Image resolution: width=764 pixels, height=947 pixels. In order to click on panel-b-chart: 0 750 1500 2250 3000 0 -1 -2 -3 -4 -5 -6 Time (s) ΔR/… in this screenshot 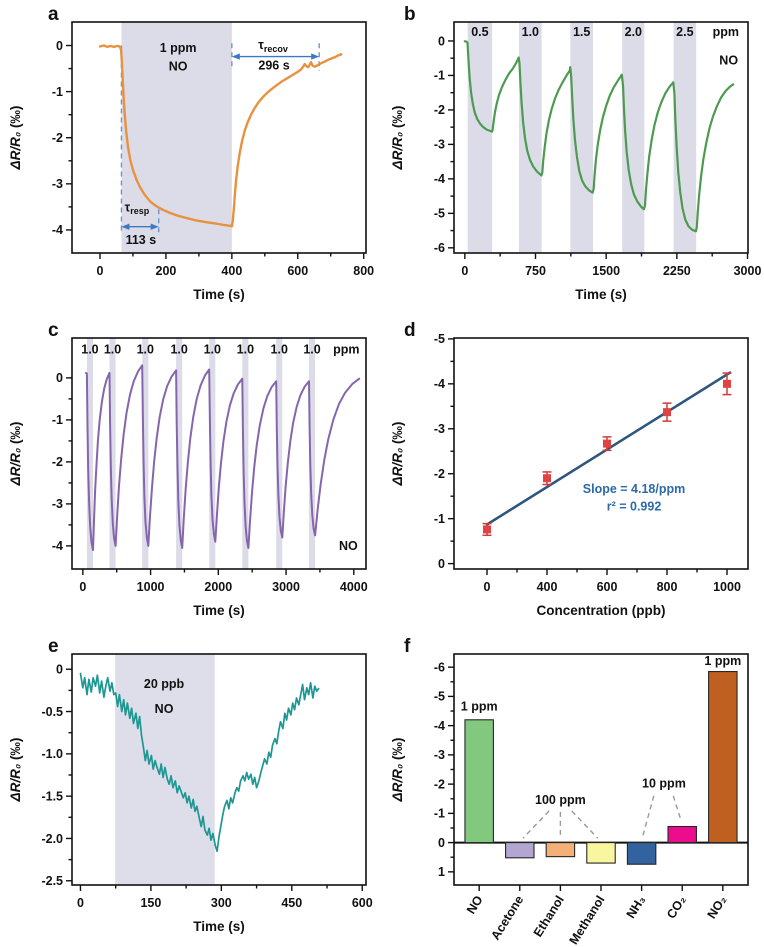, I will do `click(575, 161)`.